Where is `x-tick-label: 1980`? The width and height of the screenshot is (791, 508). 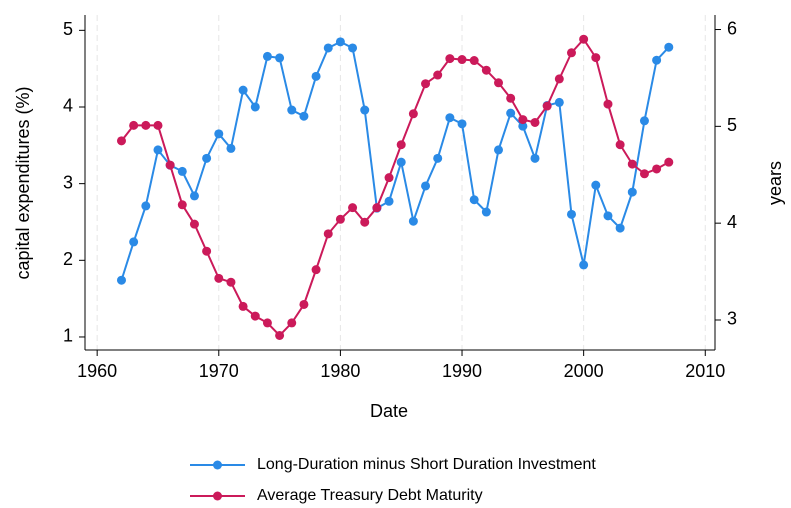
x-tick-label: 1980 is located at coordinates (340, 371).